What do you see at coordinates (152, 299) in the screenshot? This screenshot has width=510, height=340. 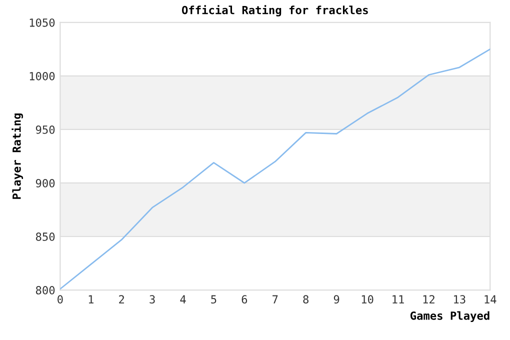 I see `x-tick-label: 3` at bounding box center [152, 299].